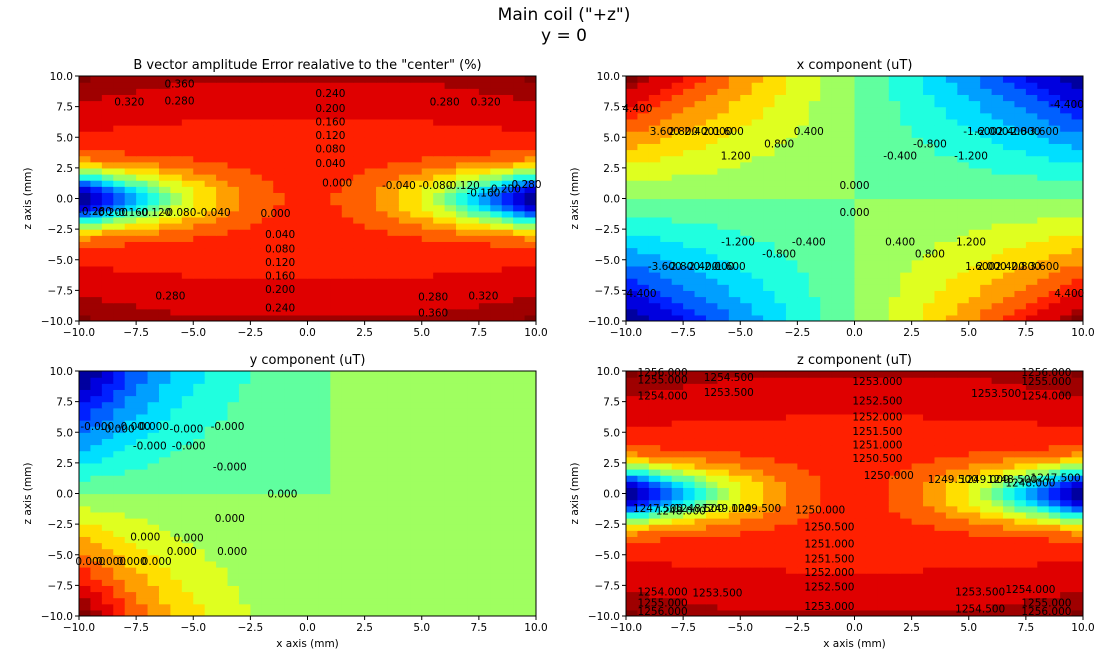  What do you see at coordinates (433, 313) in the screenshot?
I see `contour-label: 0.360` at bounding box center [433, 313].